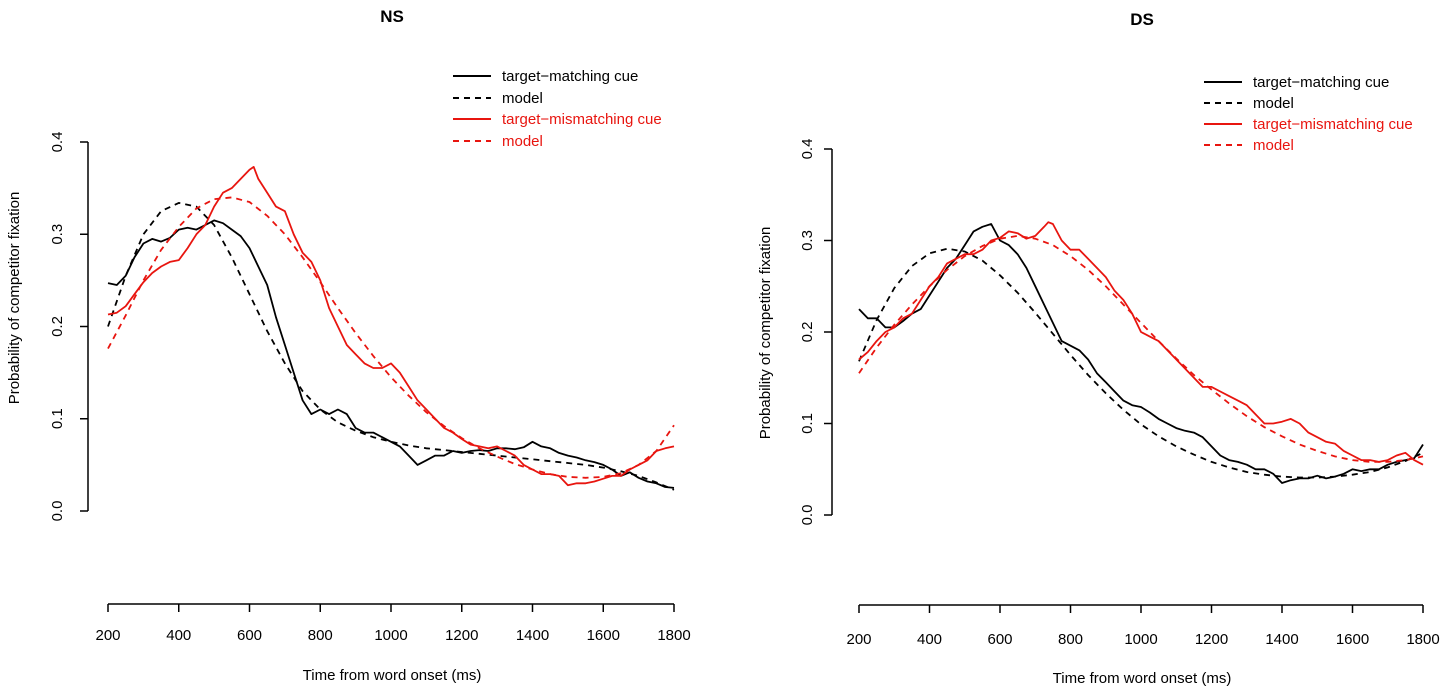 This screenshot has width=1450, height=698. I want to click on chart-title: DS, so click(1142, 19).